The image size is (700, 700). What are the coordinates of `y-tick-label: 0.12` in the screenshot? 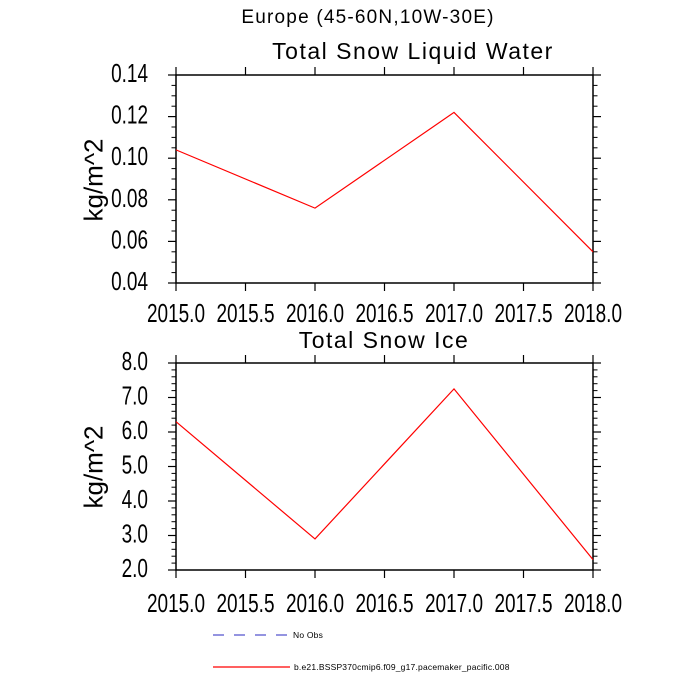 It's located at (129, 115).